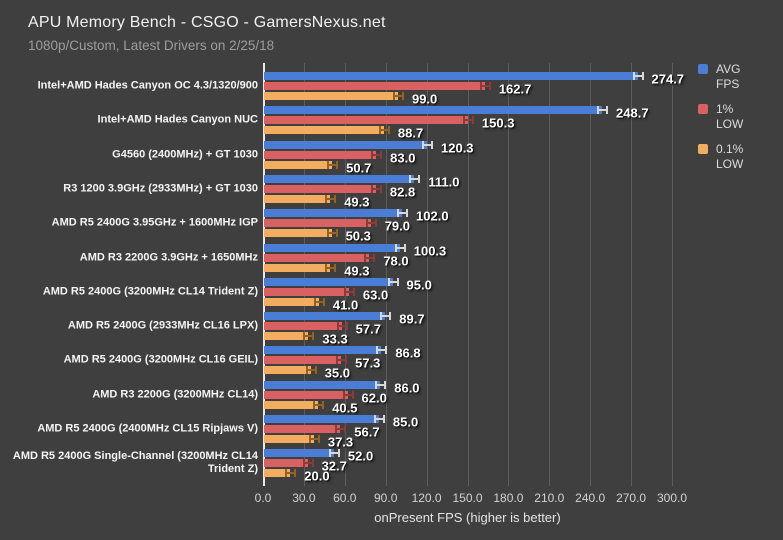 This screenshot has height=540, width=783. What do you see at coordinates (345, 305) in the screenshot?
I see `value-label-01pct-low: 41.0` at bounding box center [345, 305].